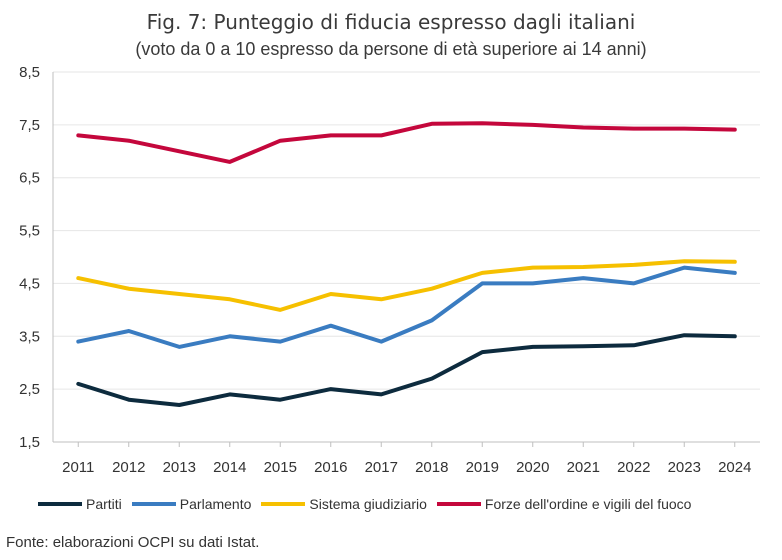  I want to click on x-tick-label: 2017, so click(381, 467).